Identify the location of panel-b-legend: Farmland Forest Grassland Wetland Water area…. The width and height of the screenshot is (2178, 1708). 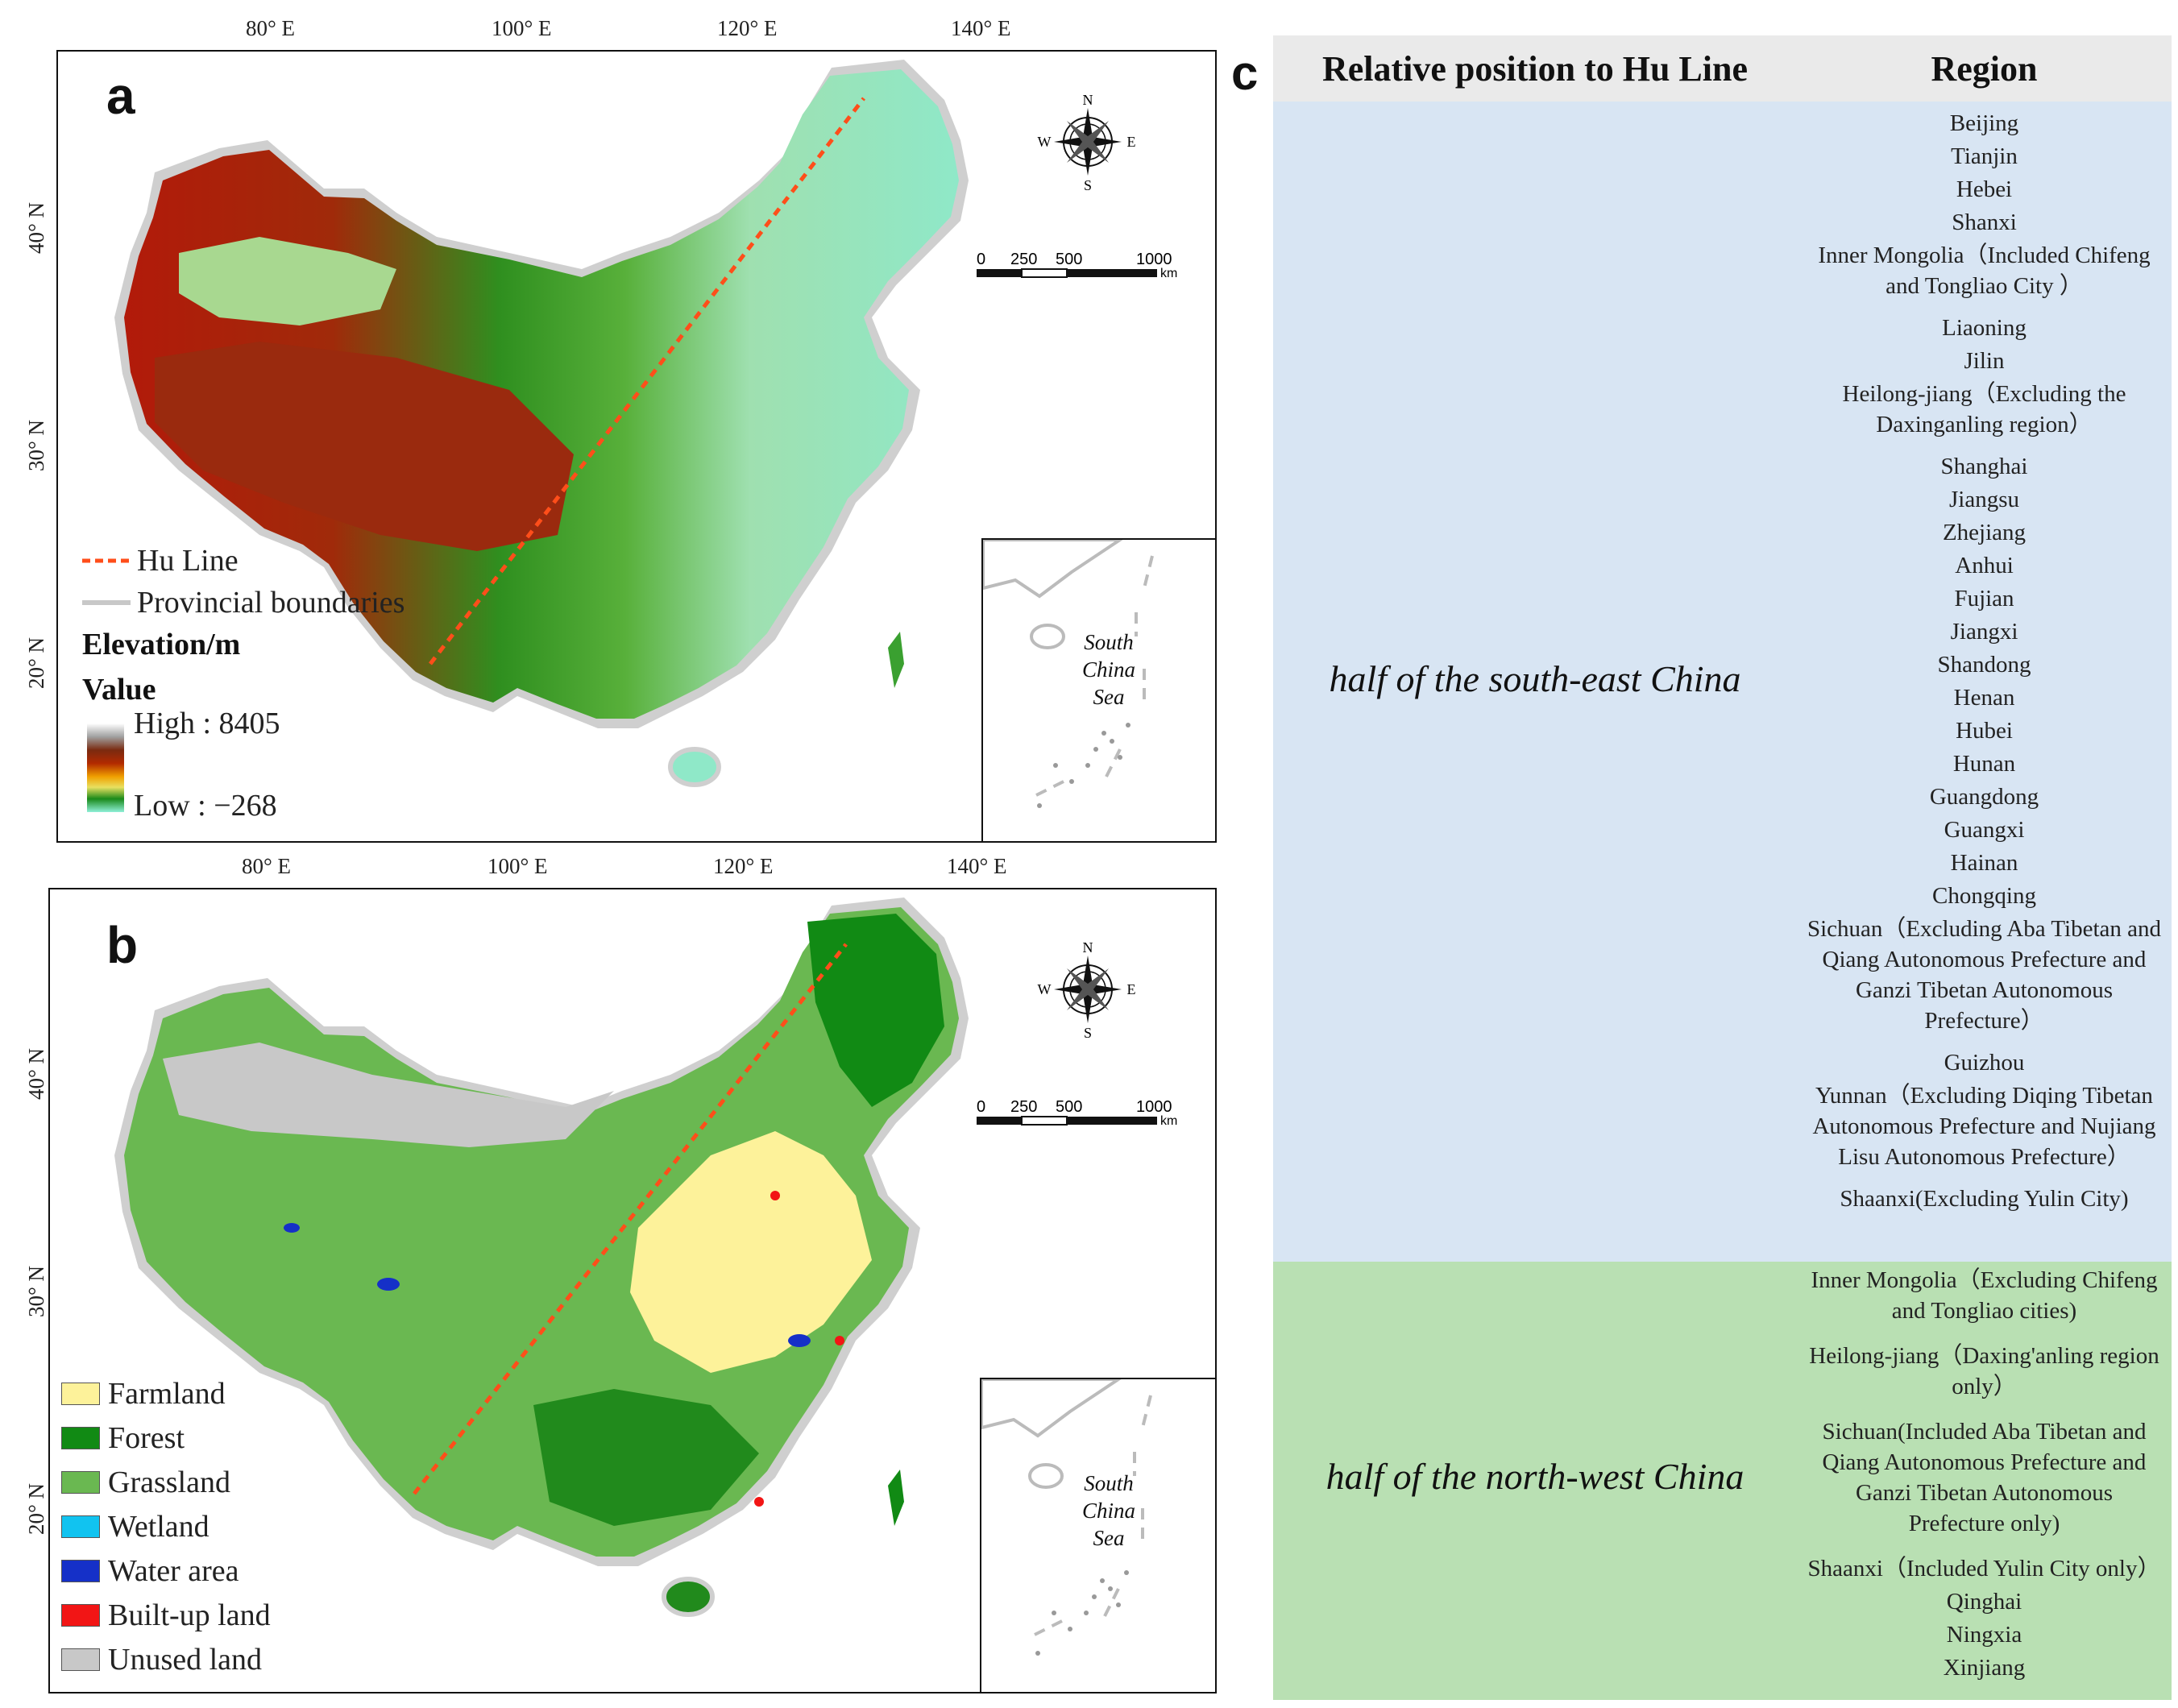
(166, 1526).